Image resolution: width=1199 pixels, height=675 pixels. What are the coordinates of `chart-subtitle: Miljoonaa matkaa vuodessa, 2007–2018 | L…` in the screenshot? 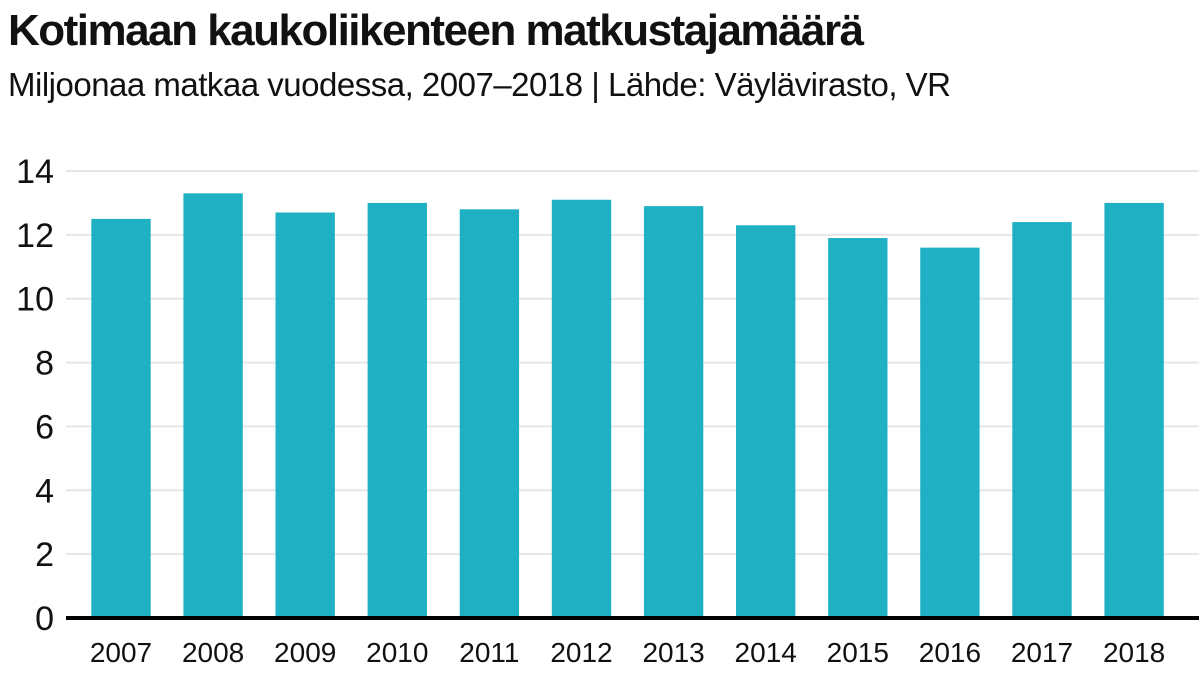 It's located at (479, 84).